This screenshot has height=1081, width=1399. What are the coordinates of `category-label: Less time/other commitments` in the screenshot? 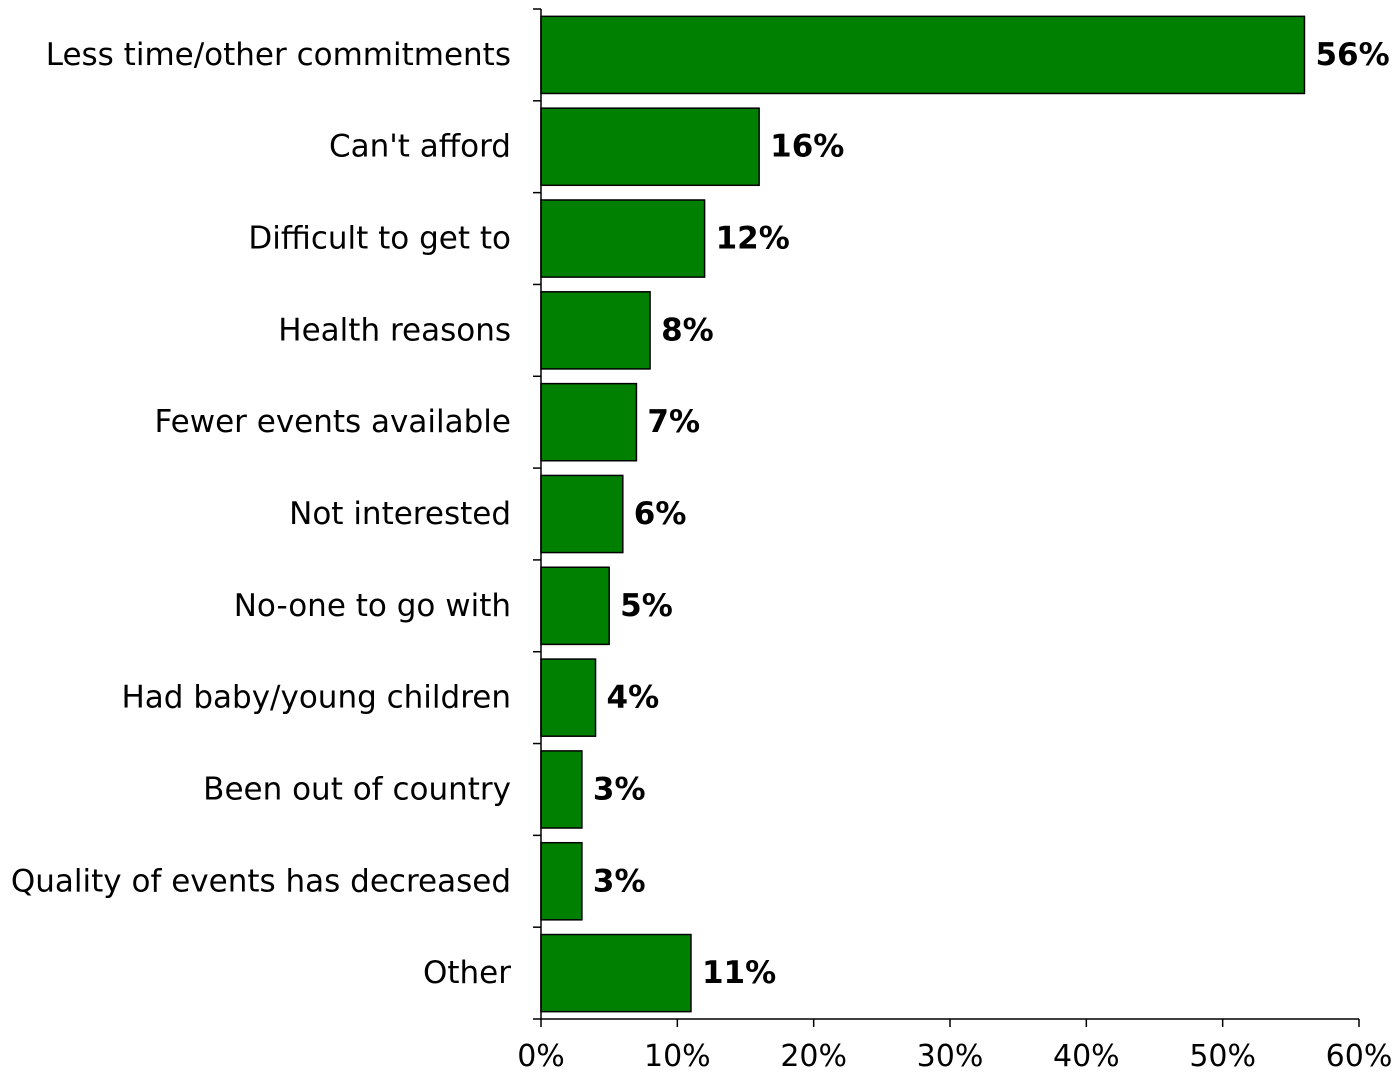 It's located at (278, 55).